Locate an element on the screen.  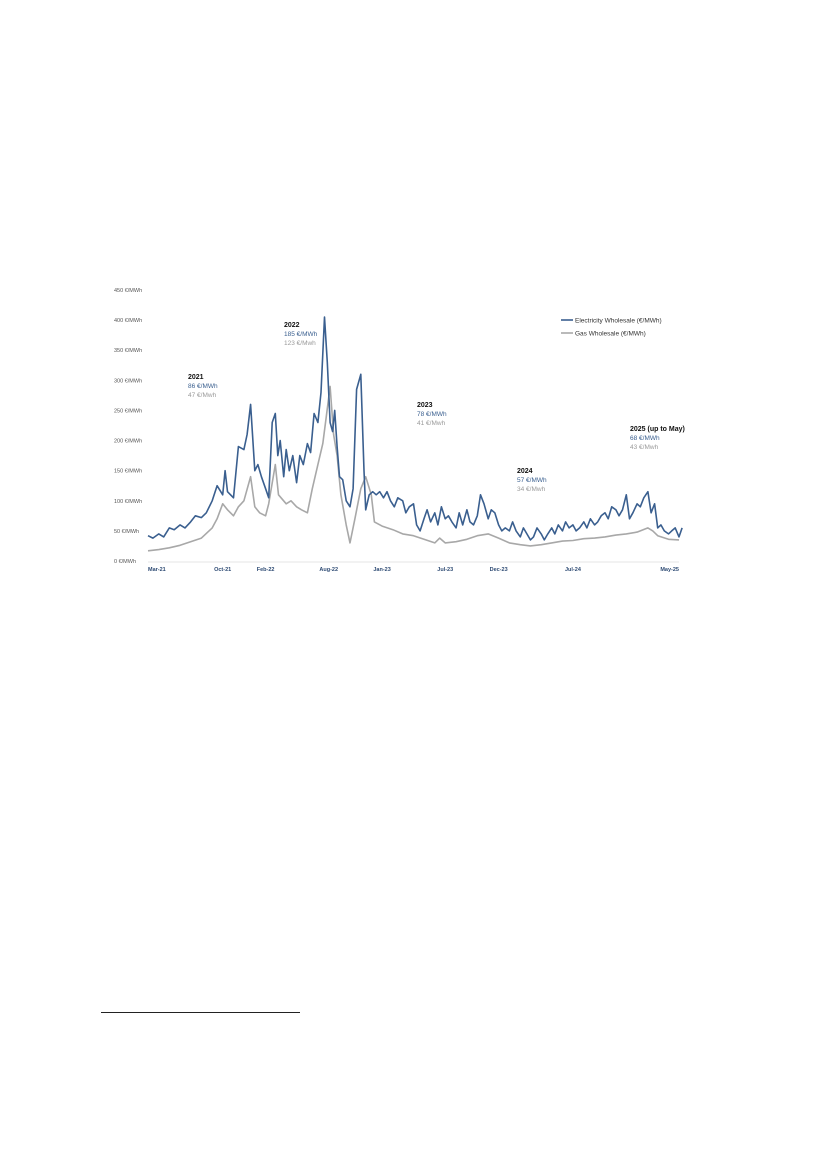
annotation-2022: 2022 185 €/MWh 123 €/Mwh is located at coordinates (301, 334).